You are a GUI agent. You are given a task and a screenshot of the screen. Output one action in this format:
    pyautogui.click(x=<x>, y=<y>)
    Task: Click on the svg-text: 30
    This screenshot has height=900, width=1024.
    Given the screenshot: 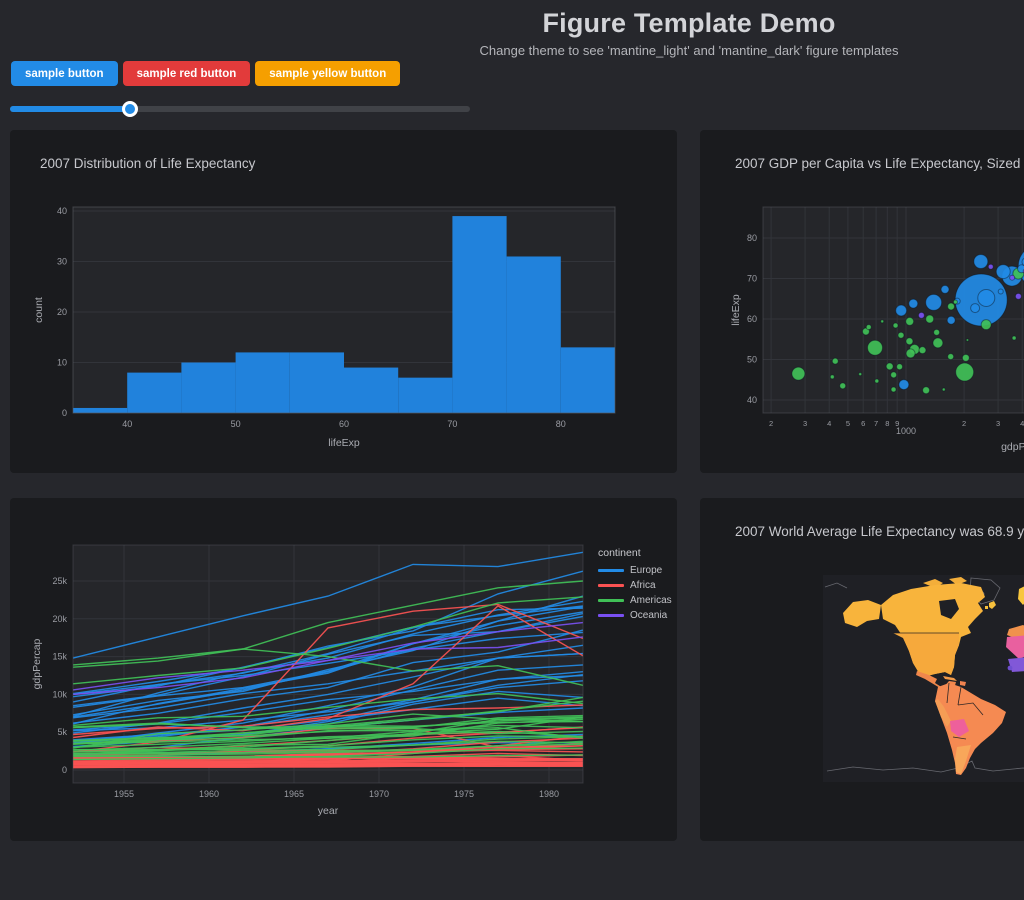 What is the action you would take?
    pyautogui.click(x=62, y=262)
    